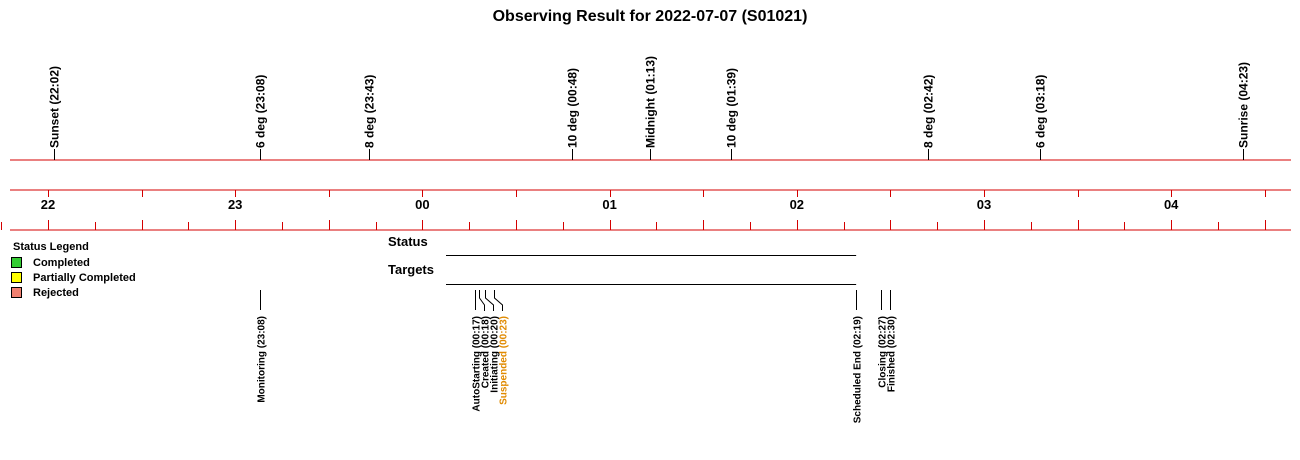 The width and height of the screenshot is (1300, 460). Describe the element at coordinates (235, 204) in the screenshot. I see `axis-tick-label: 23` at that location.